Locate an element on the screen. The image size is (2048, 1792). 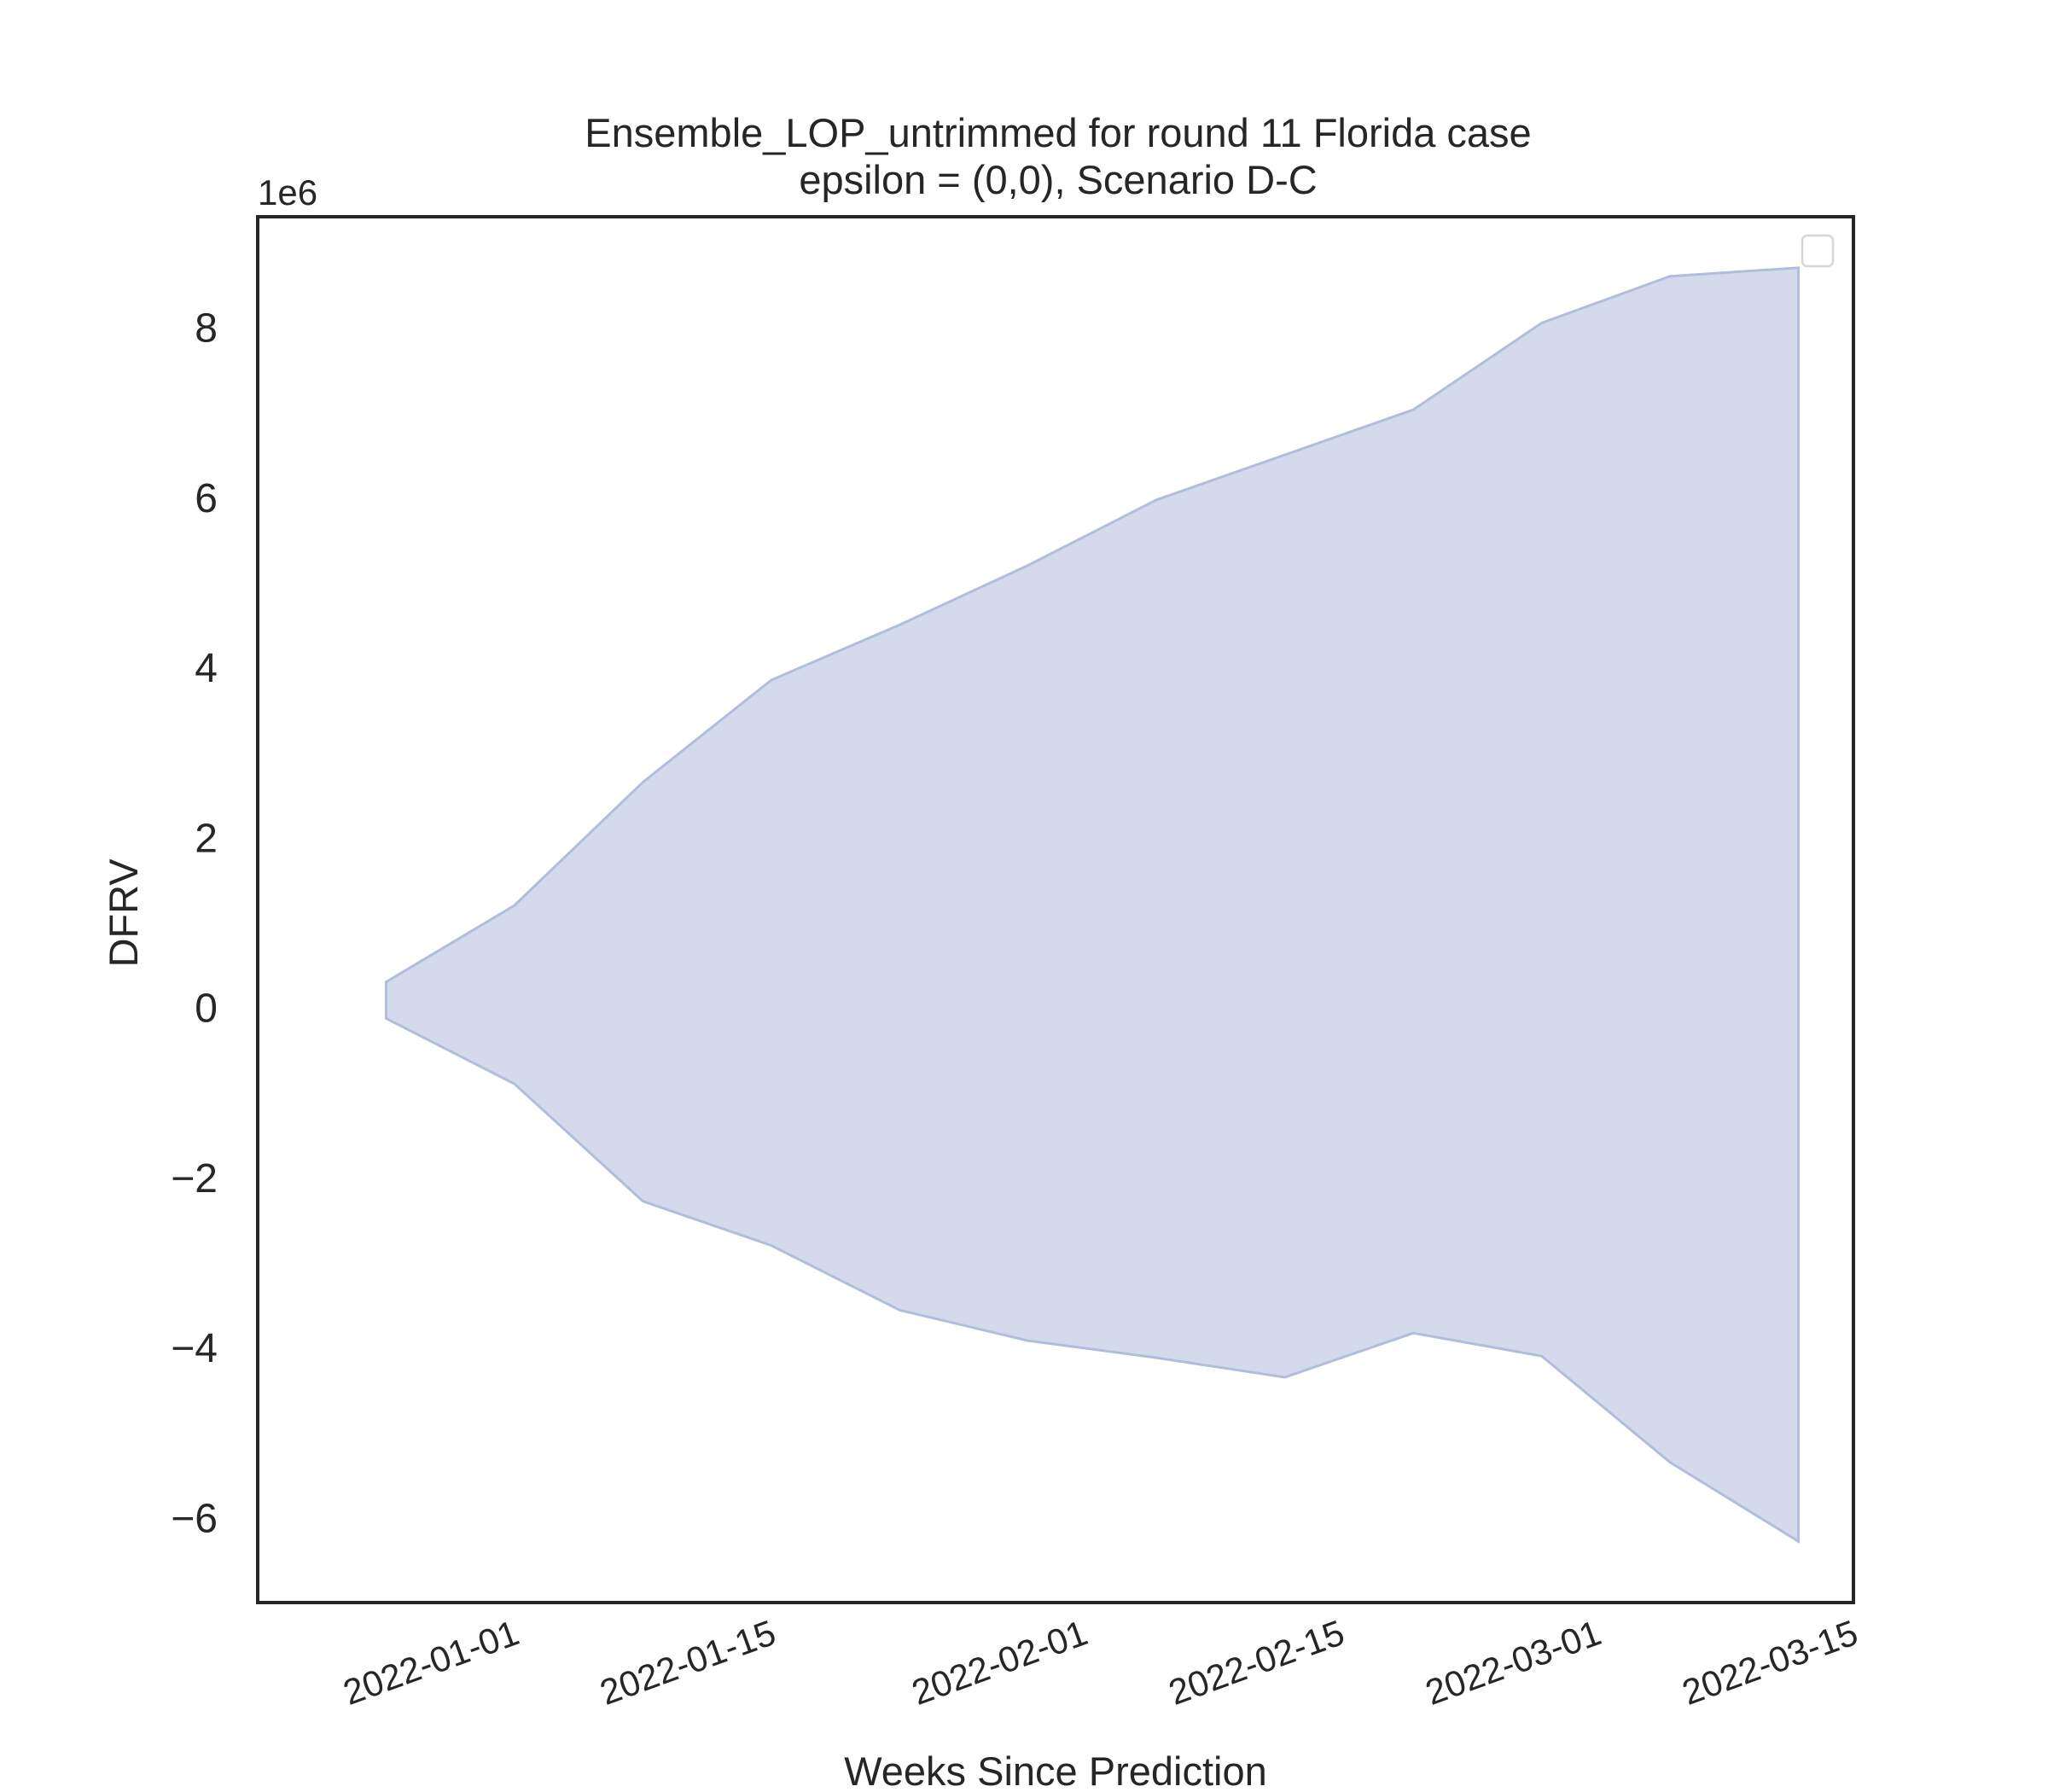
y-axis-label: DFRV is located at coordinates (124, 913).